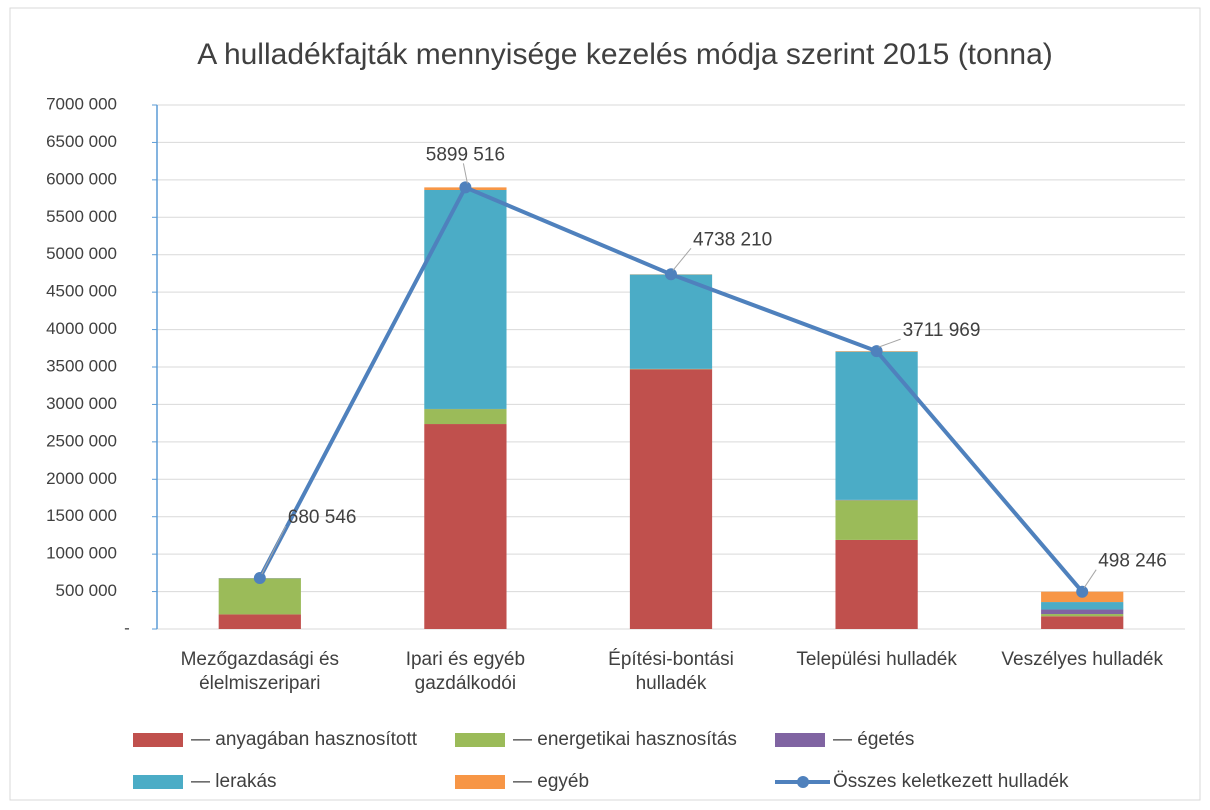 Image resolution: width=1210 pixels, height=810 pixels. Describe the element at coordinates (86, 590) in the screenshot. I see `y-tick-label: 500 000` at that location.